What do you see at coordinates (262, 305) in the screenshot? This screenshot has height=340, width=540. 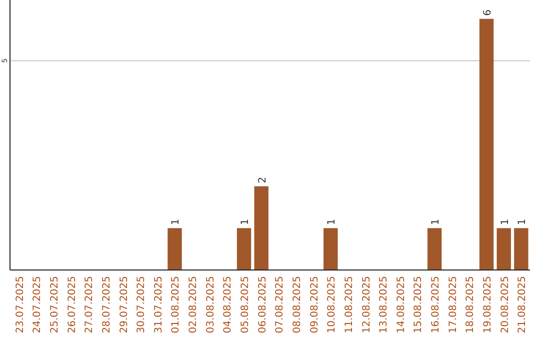 I see `x-tick-label: 06.08.2025` at bounding box center [262, 305].